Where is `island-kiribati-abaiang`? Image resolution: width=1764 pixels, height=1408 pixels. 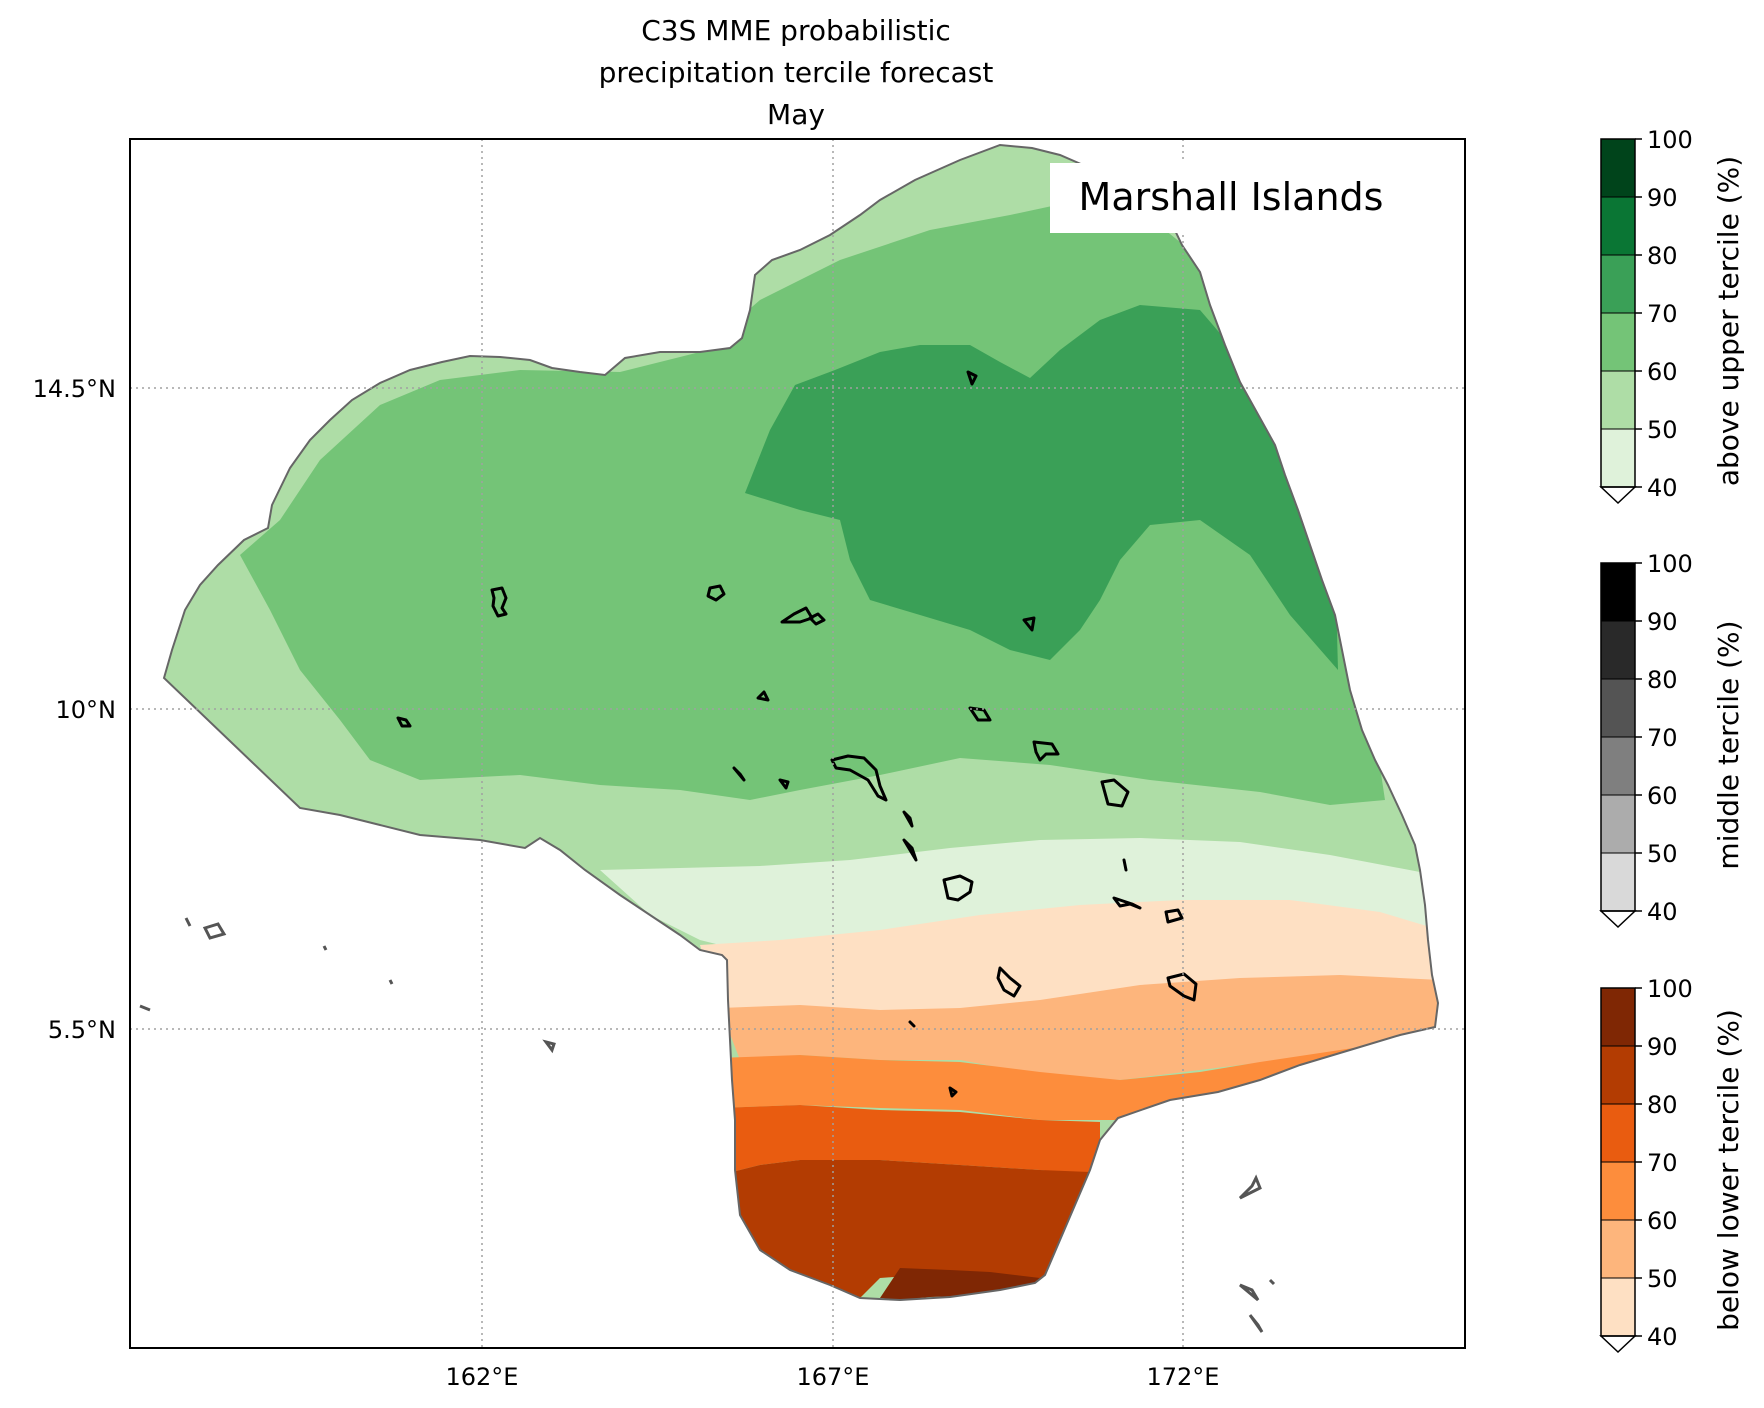 island-kiribati-abaiang is located at coordinates (1272, 1282).